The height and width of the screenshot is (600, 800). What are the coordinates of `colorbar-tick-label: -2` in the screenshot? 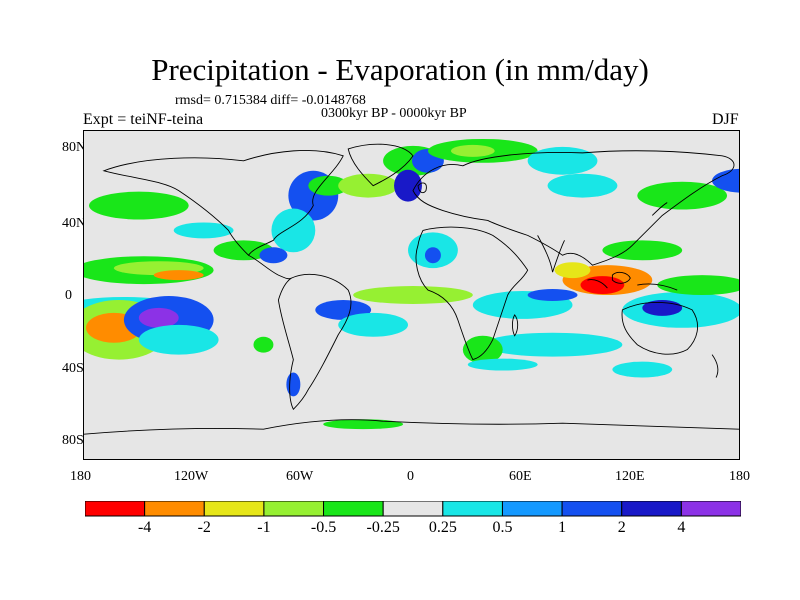 It's located at (204, 527).